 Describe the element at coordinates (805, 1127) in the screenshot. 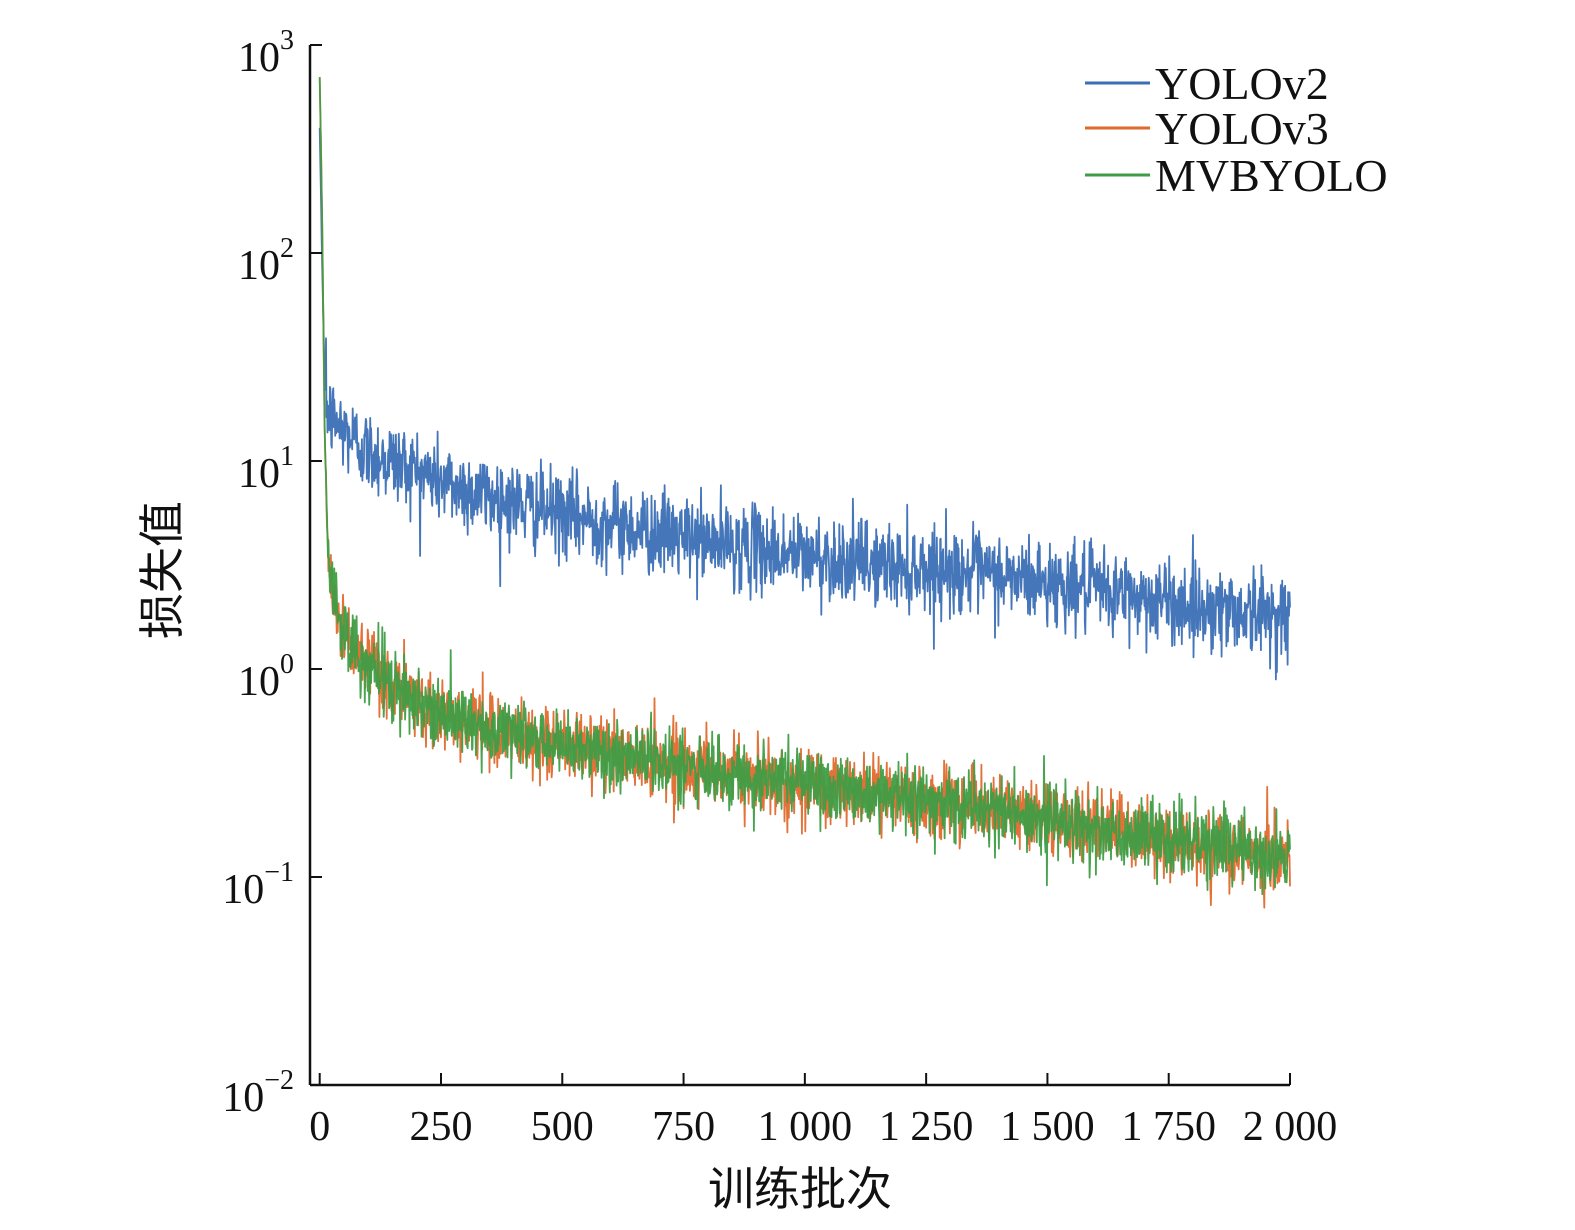

I see `x-tick-label: 1 000` at that location.